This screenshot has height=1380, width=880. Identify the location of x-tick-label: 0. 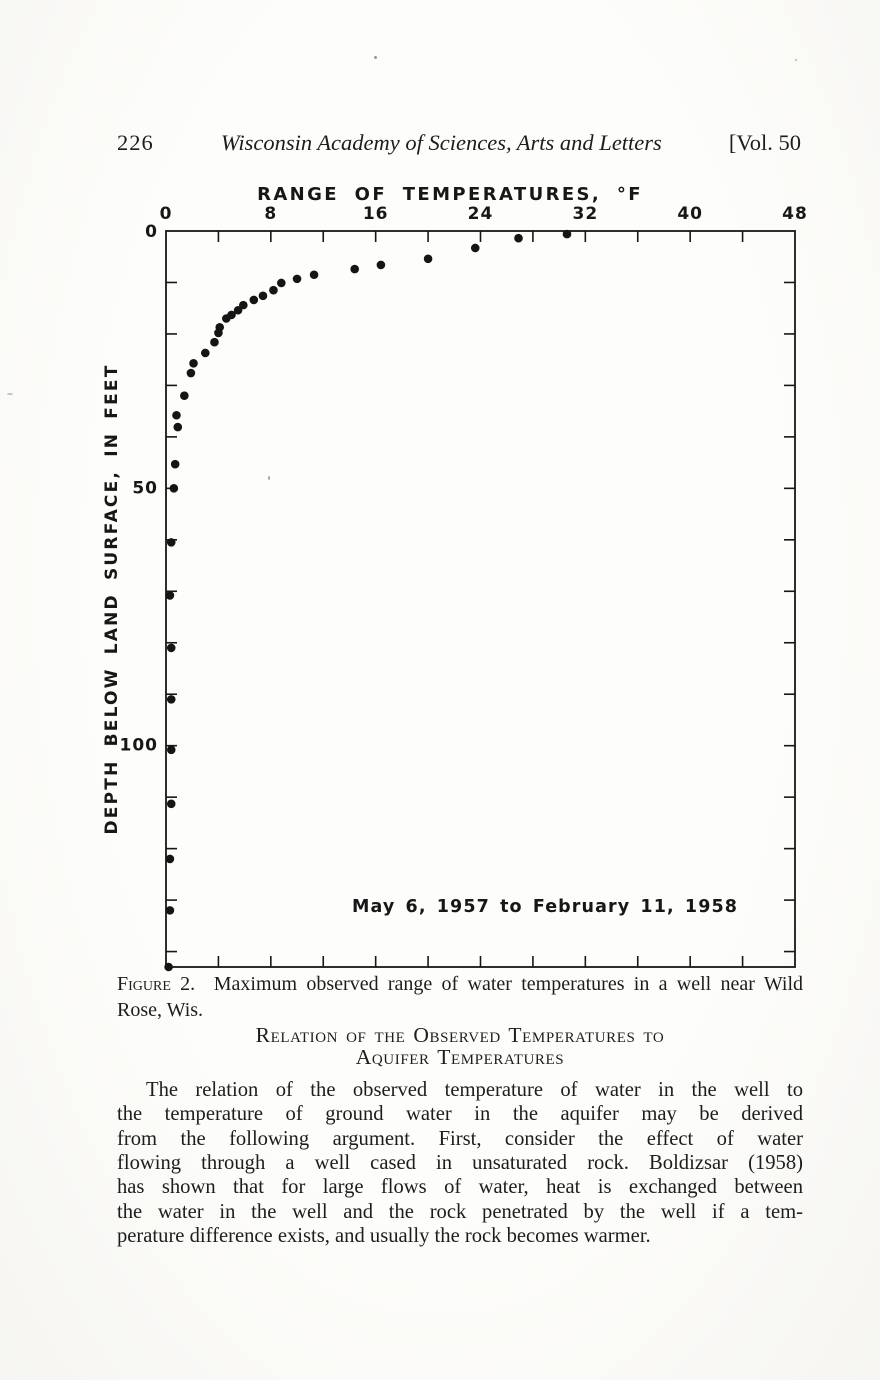
(166, 214).